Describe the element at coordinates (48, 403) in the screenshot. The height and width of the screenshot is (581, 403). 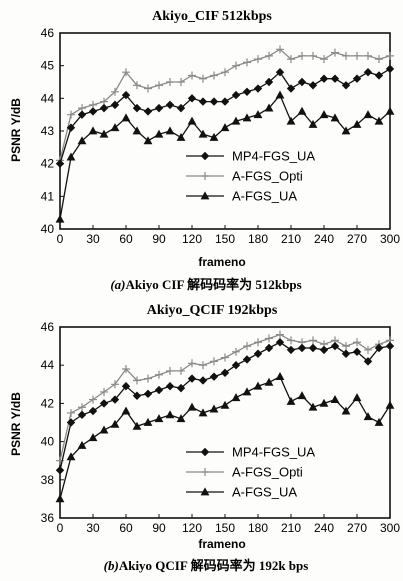
I see `y-tick-label: 42` at that location.